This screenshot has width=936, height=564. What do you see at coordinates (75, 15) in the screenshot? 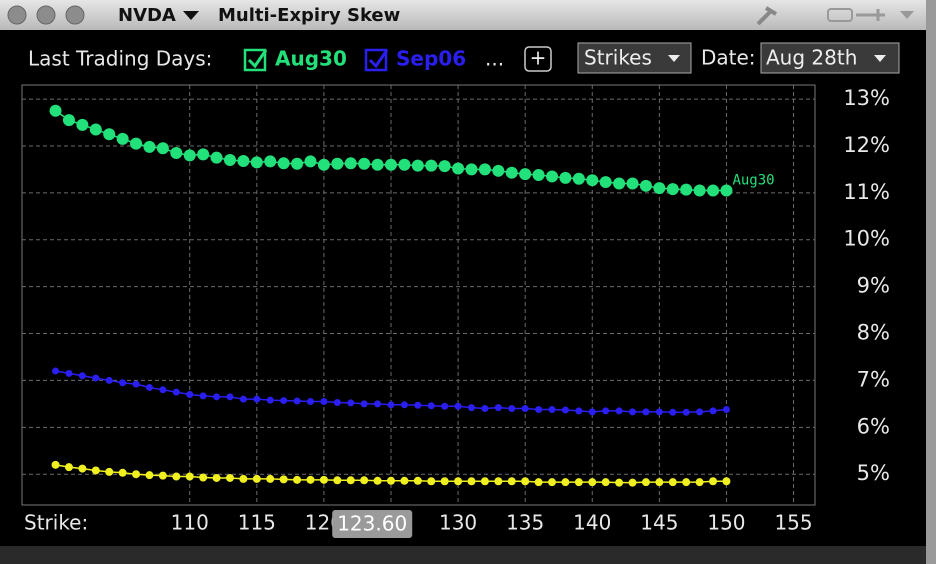
I see `maximize-button` at bounding box center [75, 15].